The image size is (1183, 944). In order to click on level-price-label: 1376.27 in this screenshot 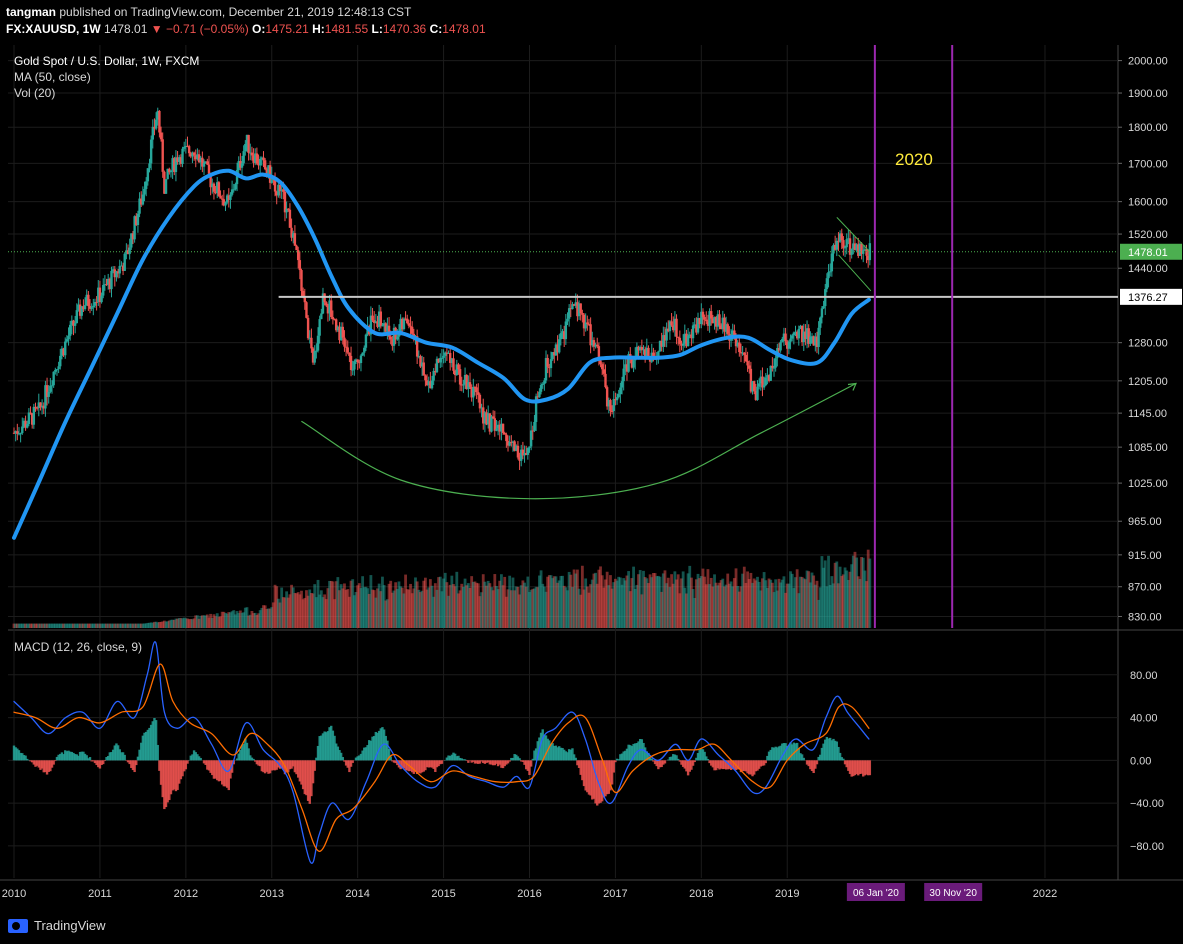, I will do `click(1148, 298)`.